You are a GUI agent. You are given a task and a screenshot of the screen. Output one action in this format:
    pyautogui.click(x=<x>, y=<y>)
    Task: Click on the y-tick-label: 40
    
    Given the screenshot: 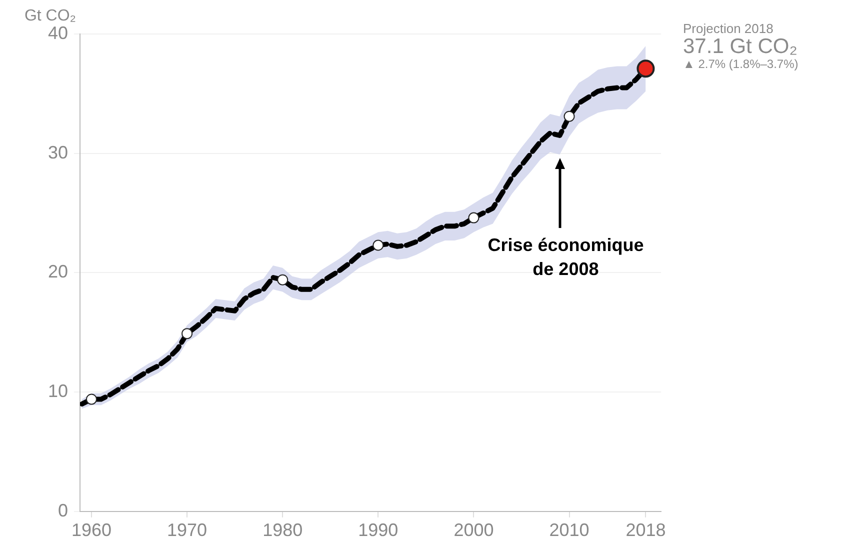 What is the action you would take?
    pyautogui.click(x=58, y=32)
    